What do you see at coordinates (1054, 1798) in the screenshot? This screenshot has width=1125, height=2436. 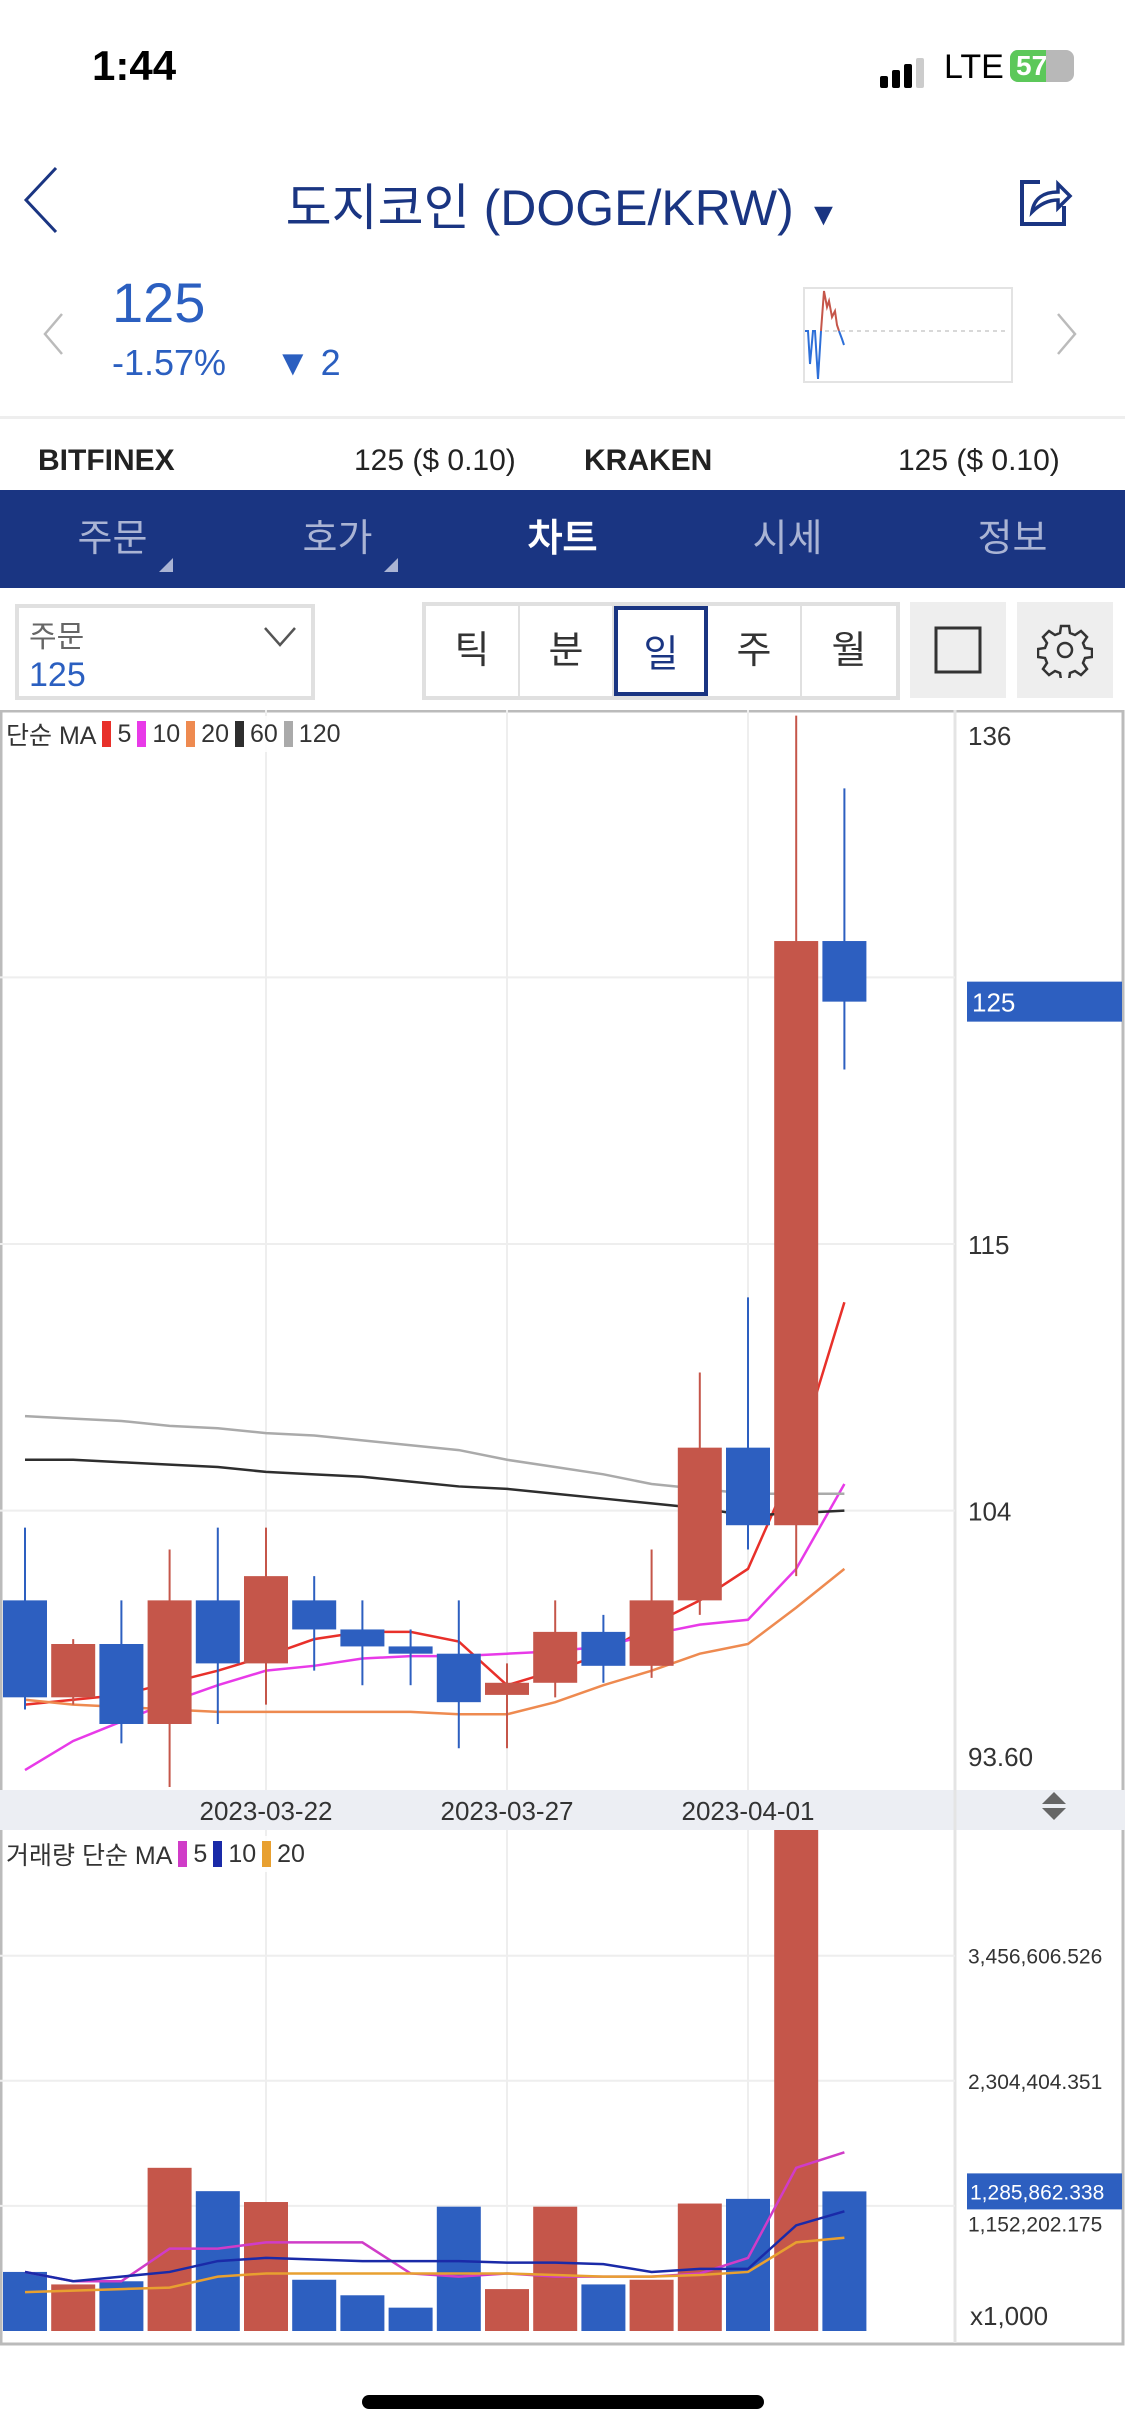 I see `resize-handle-icon` at bounding box center [1054, 1798].